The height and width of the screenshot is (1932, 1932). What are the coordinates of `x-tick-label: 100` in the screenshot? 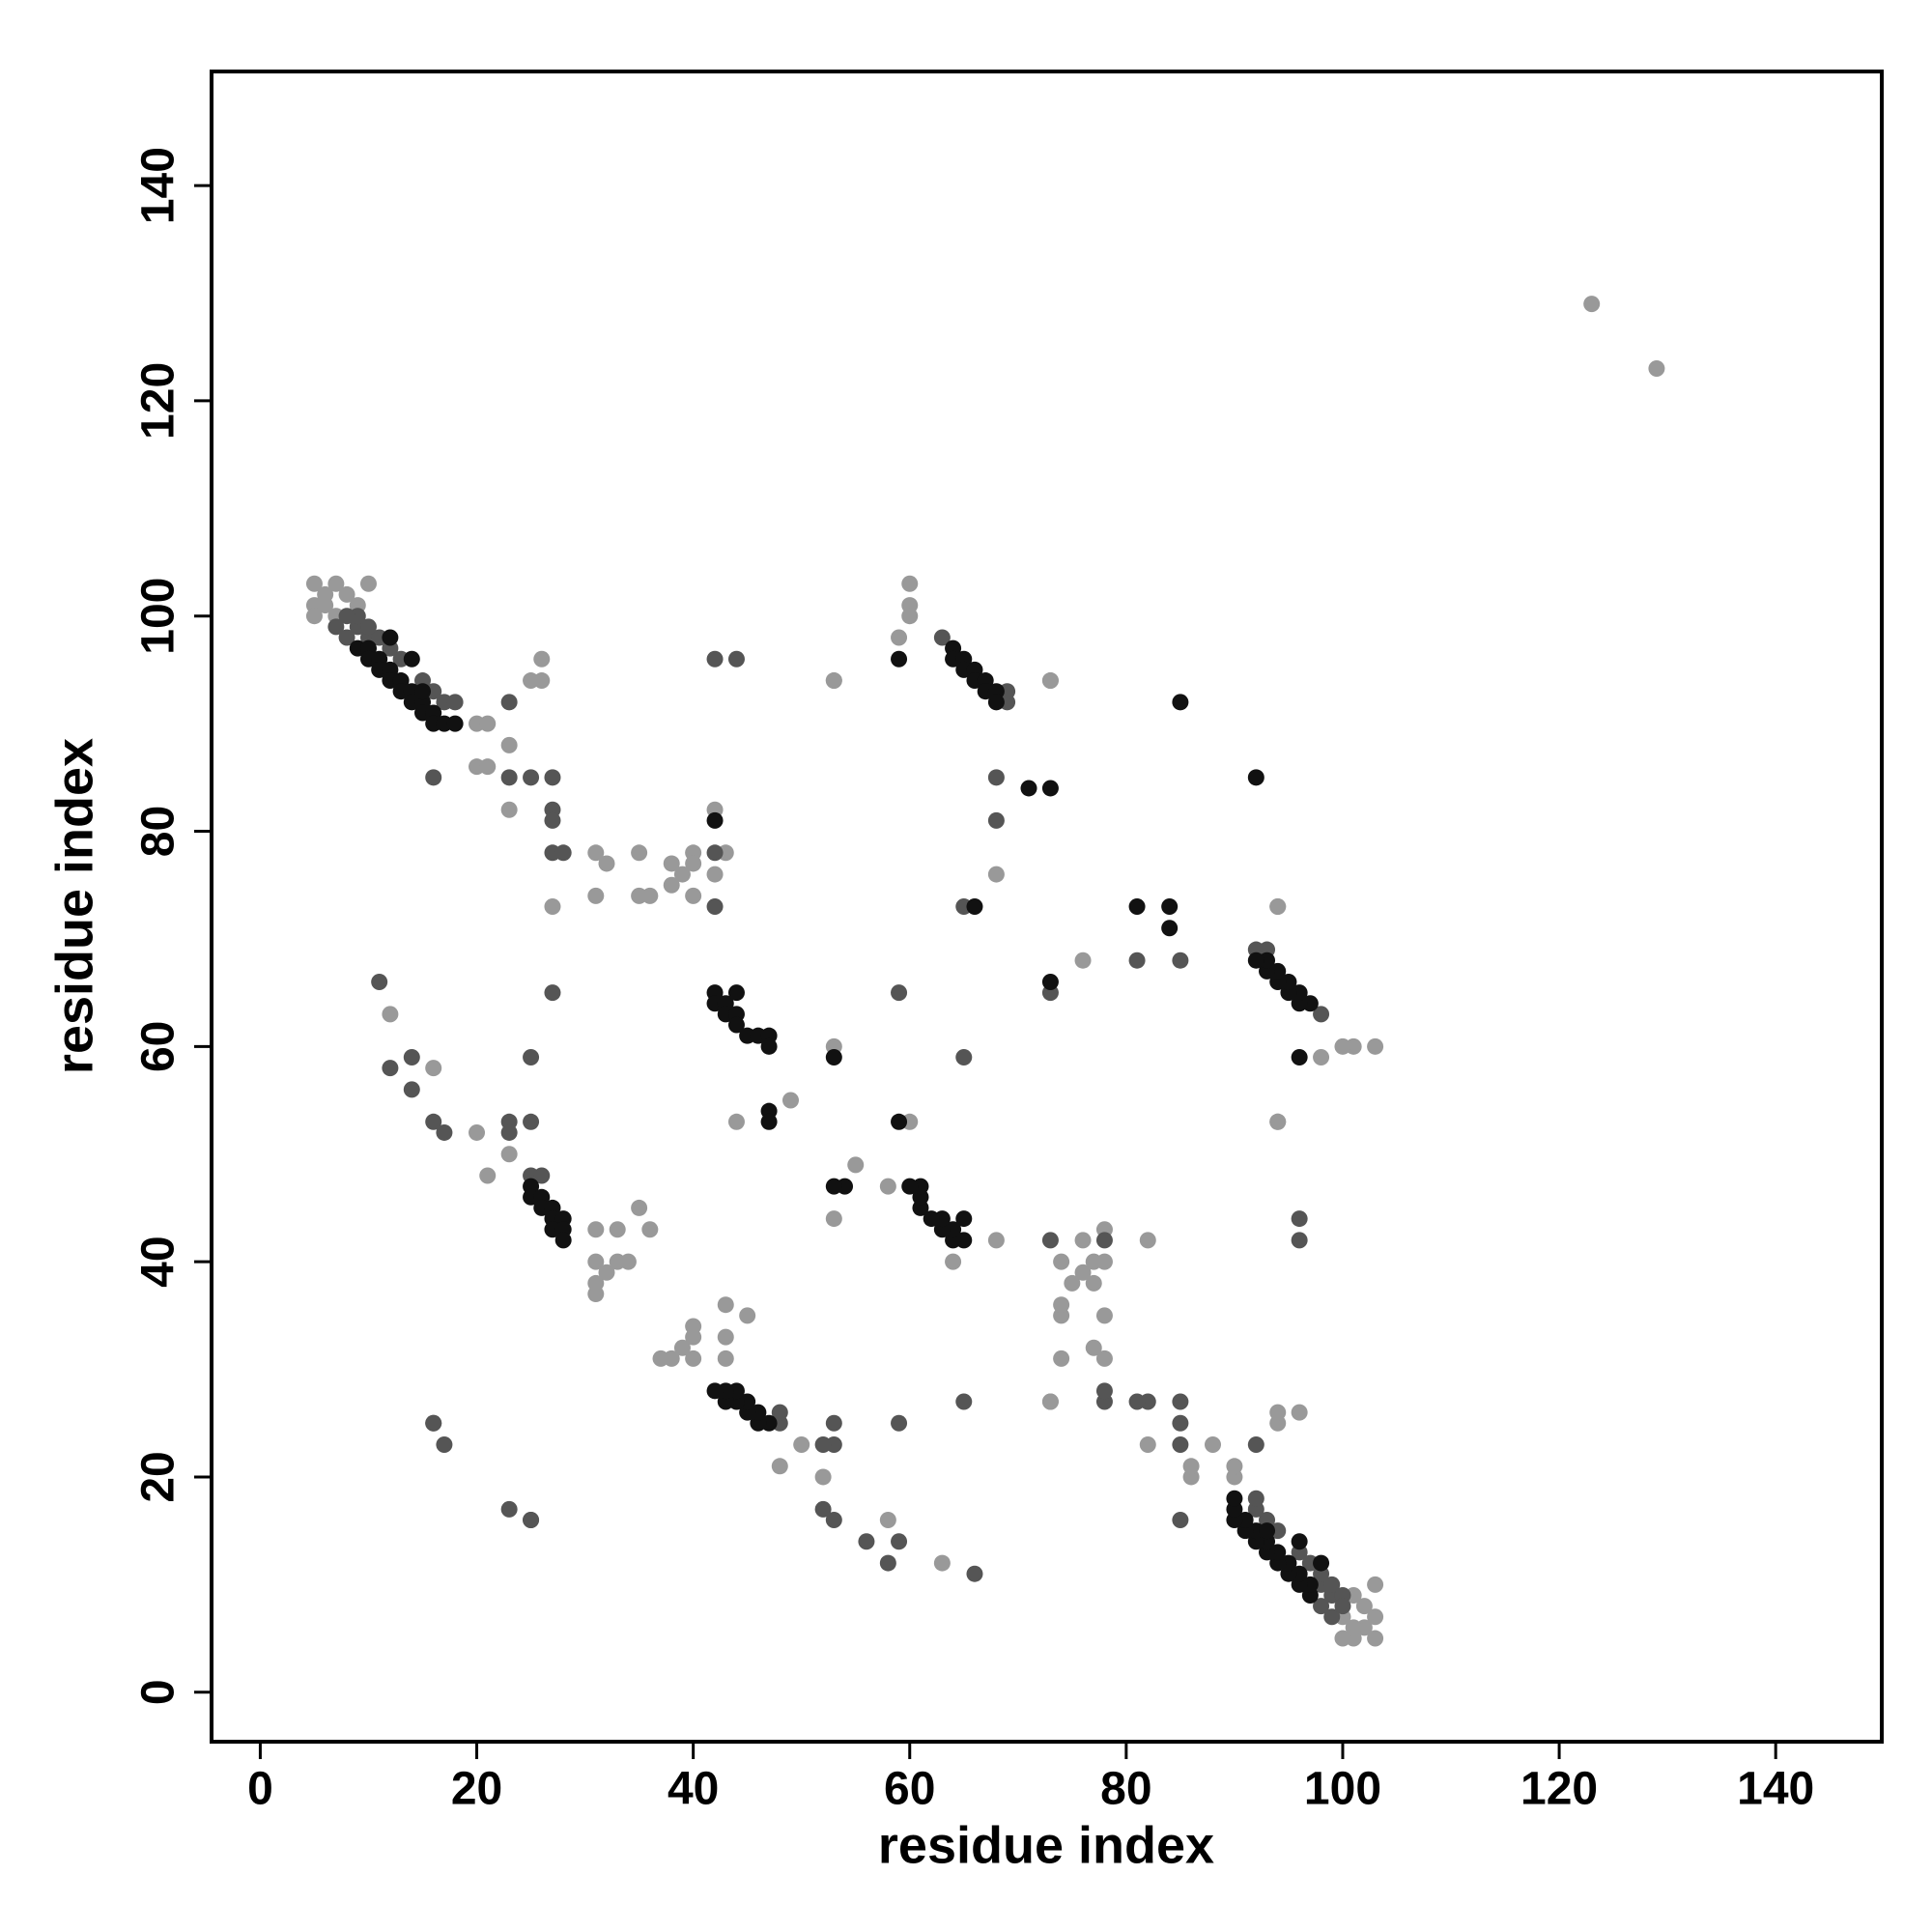 It's located at (1342, 1789).